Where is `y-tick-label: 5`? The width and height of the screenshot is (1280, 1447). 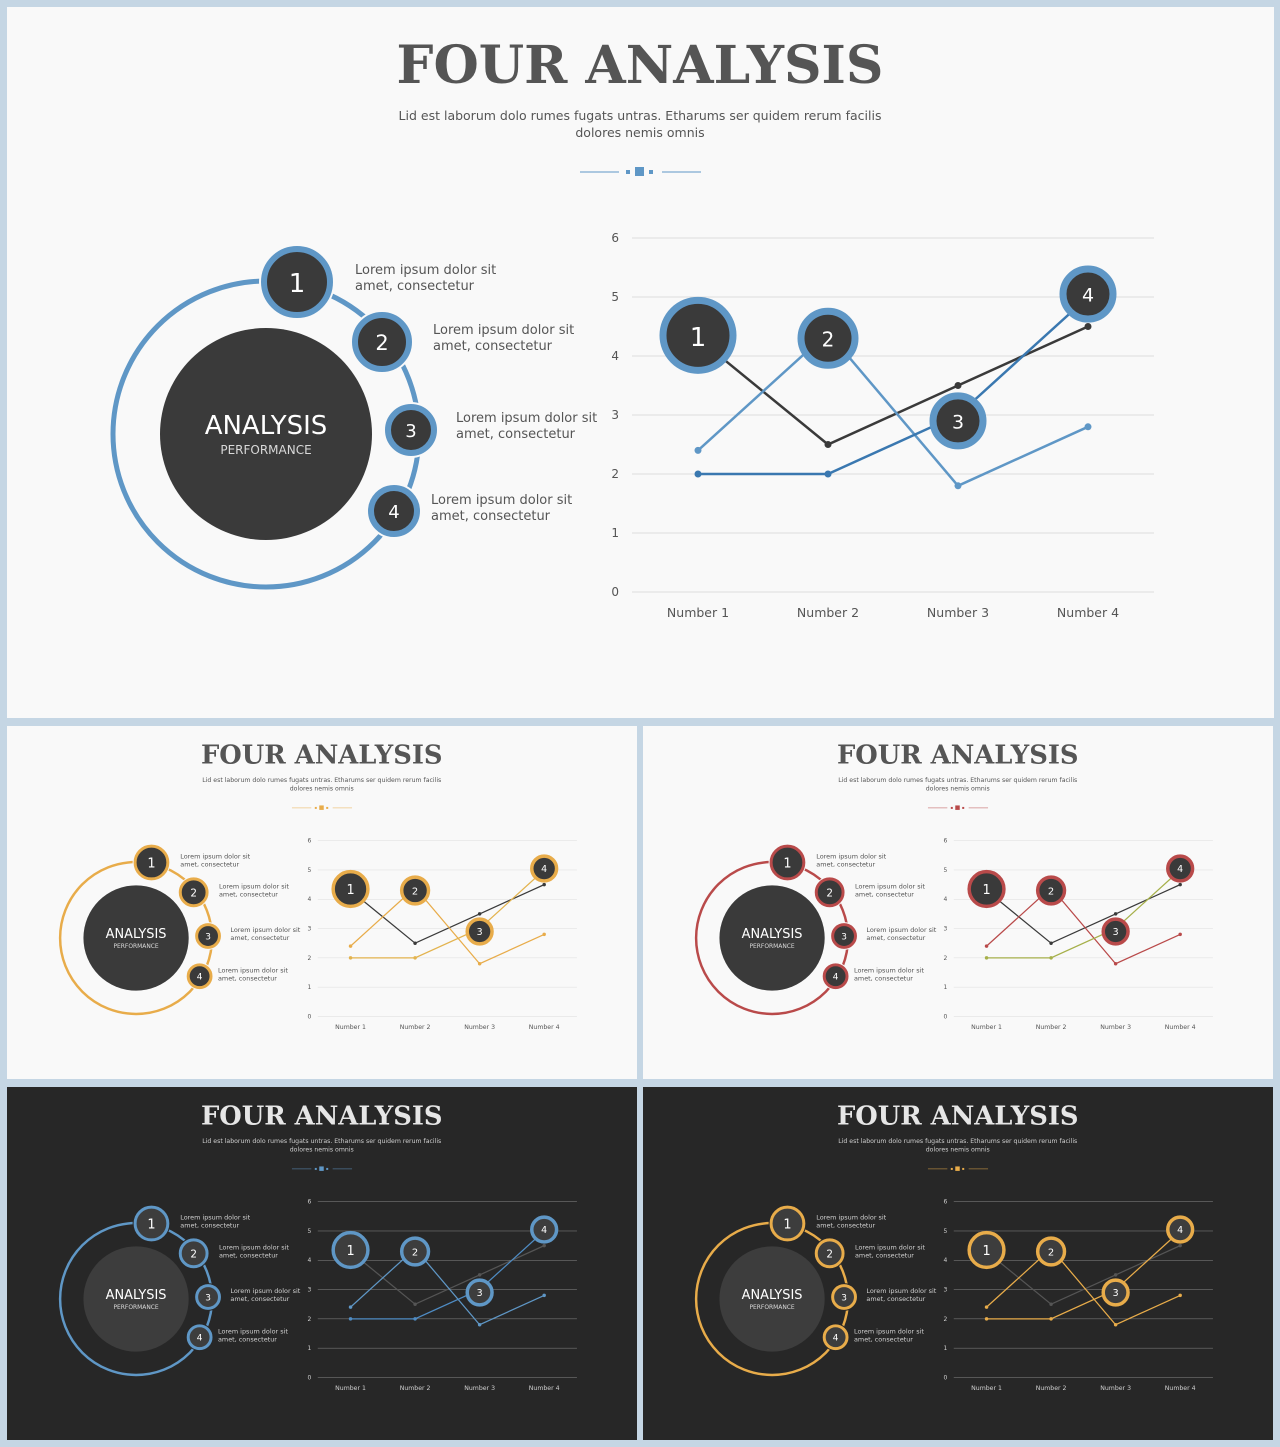
y-tick-label: 5 is located at coordinates (946, 870).